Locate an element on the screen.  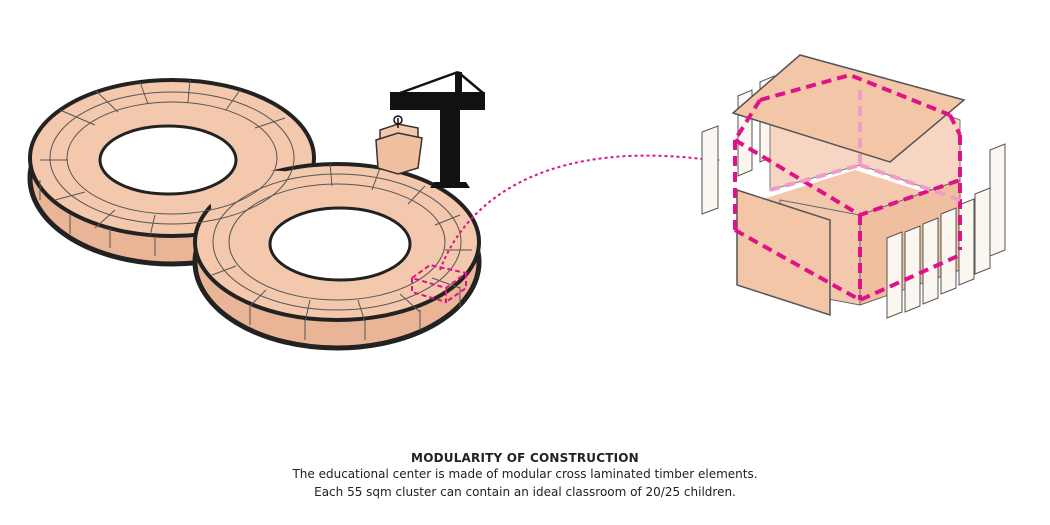
left-ring-panels is located at coordinates (167, 167).